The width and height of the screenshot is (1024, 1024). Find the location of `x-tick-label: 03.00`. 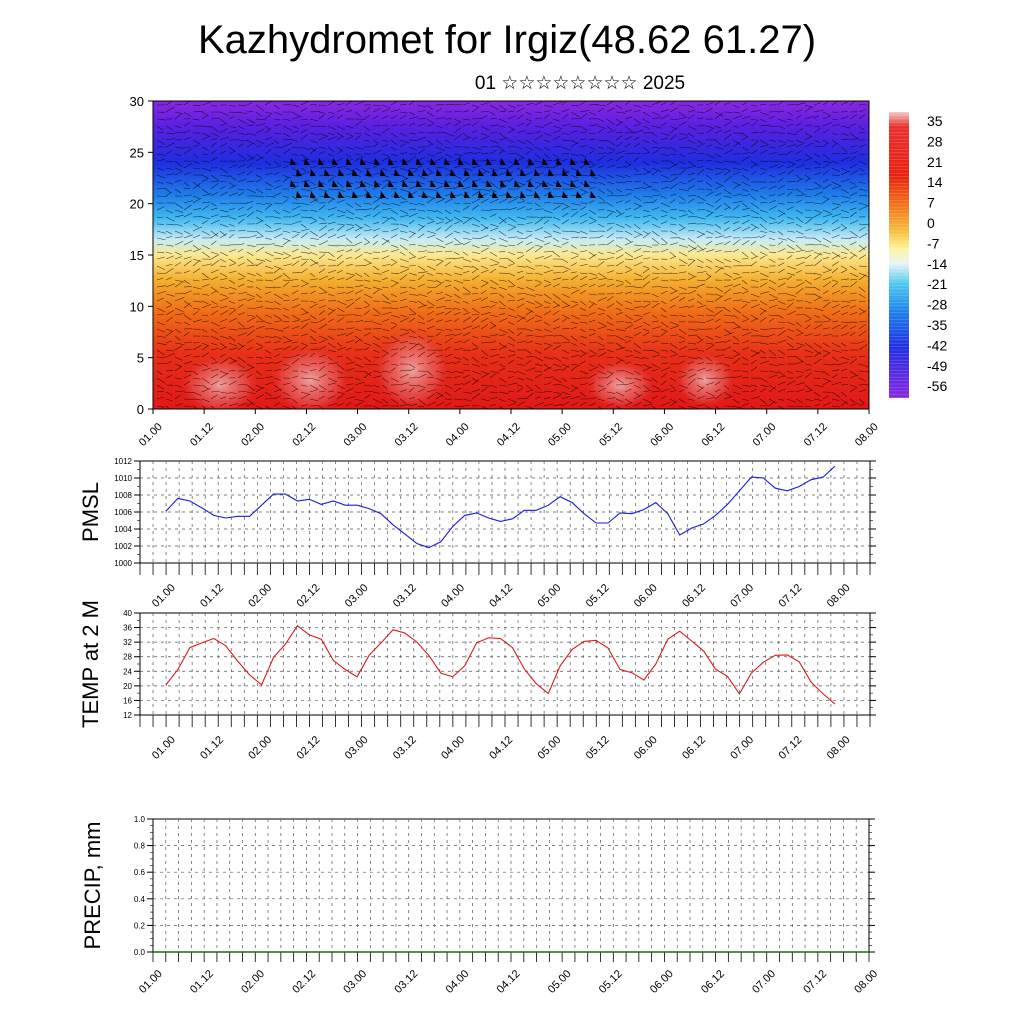

x-tick-label: 03.00 is located at coordinates (357, 748).